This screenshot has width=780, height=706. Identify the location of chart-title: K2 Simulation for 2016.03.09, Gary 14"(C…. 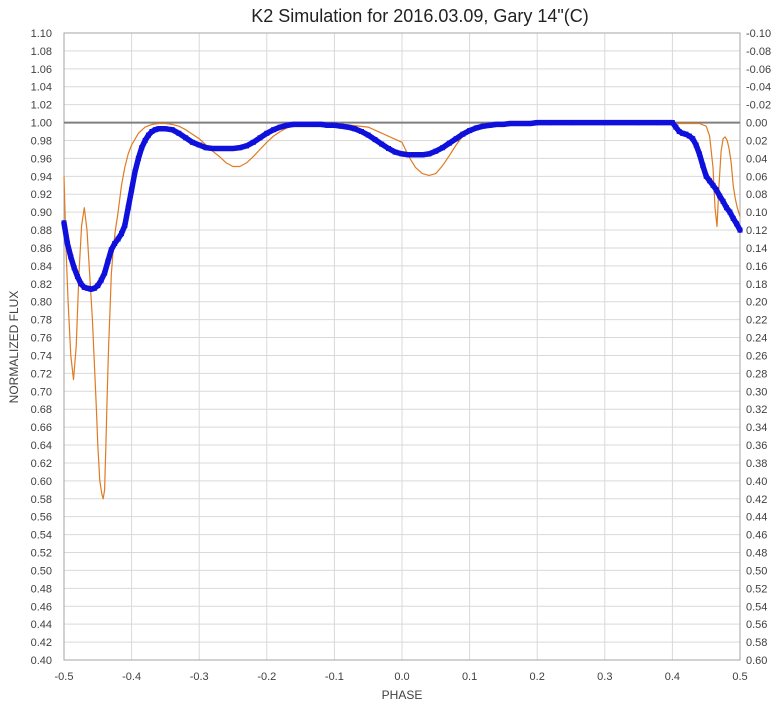
(420, 16).